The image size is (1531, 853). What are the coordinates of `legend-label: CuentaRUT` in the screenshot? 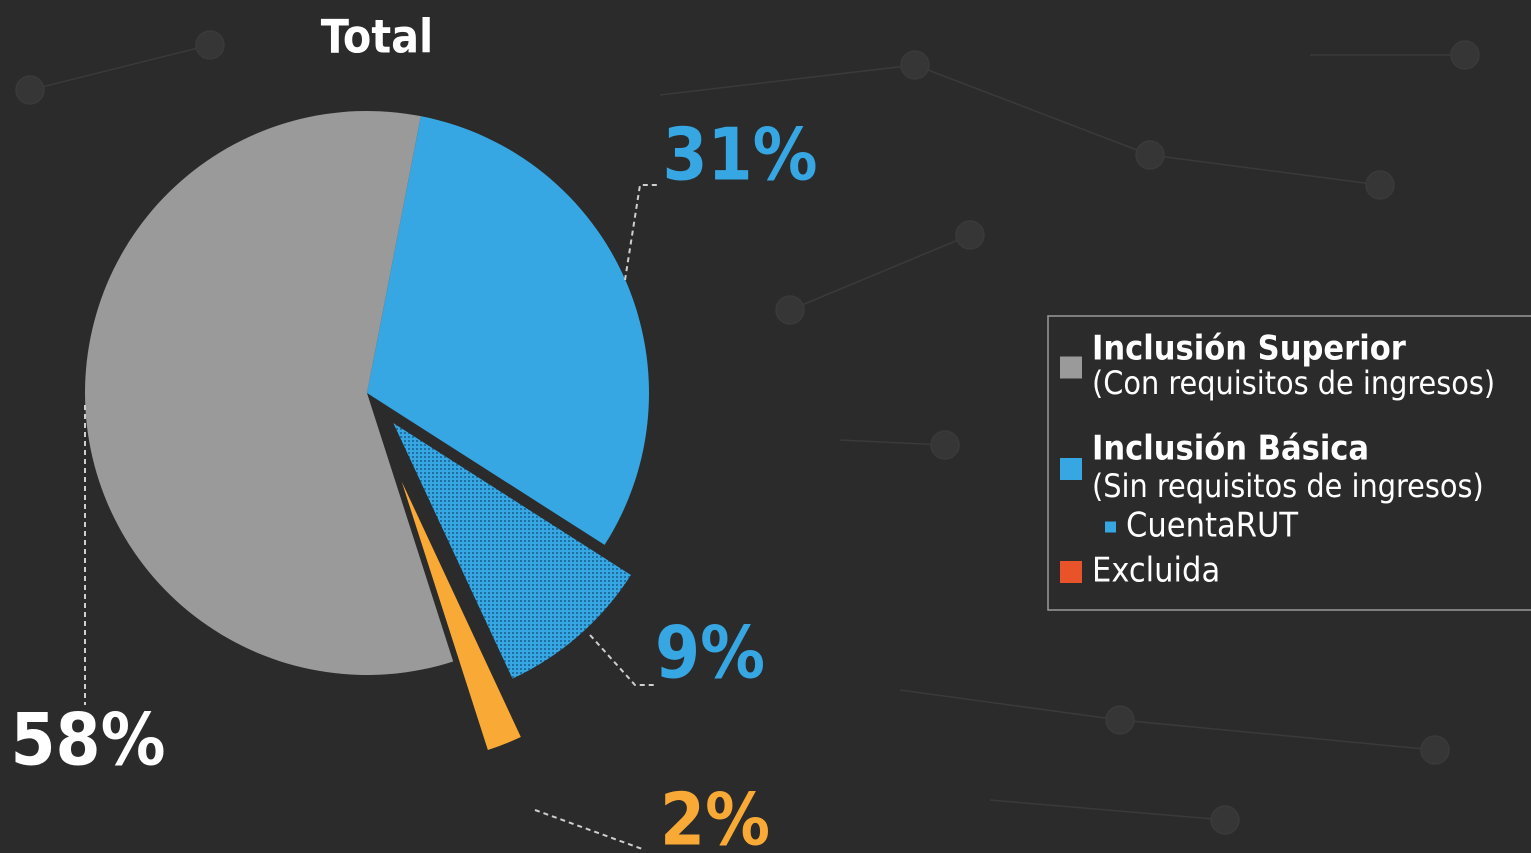 It's located at (1212, 526).